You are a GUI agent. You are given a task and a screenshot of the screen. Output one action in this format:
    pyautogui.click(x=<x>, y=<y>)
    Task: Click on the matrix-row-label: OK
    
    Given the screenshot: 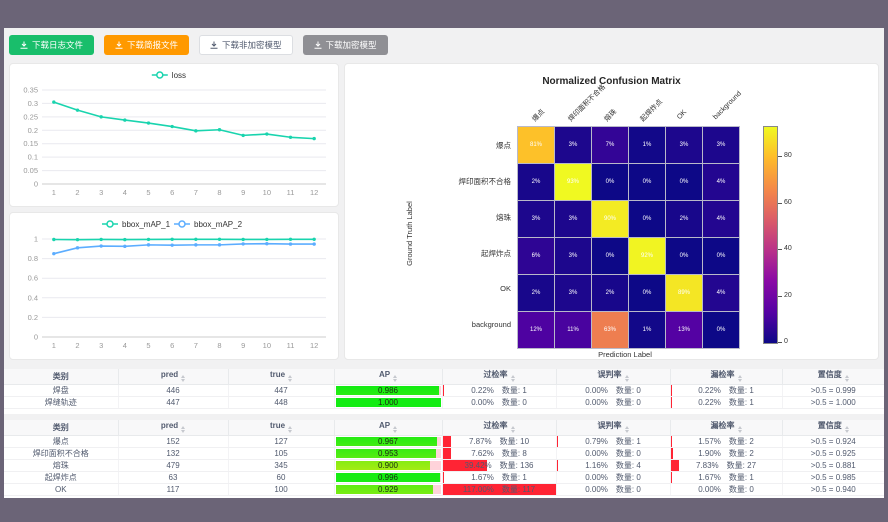 What is the action you would take?
    pyautogui.click(x=505, y=288)
    